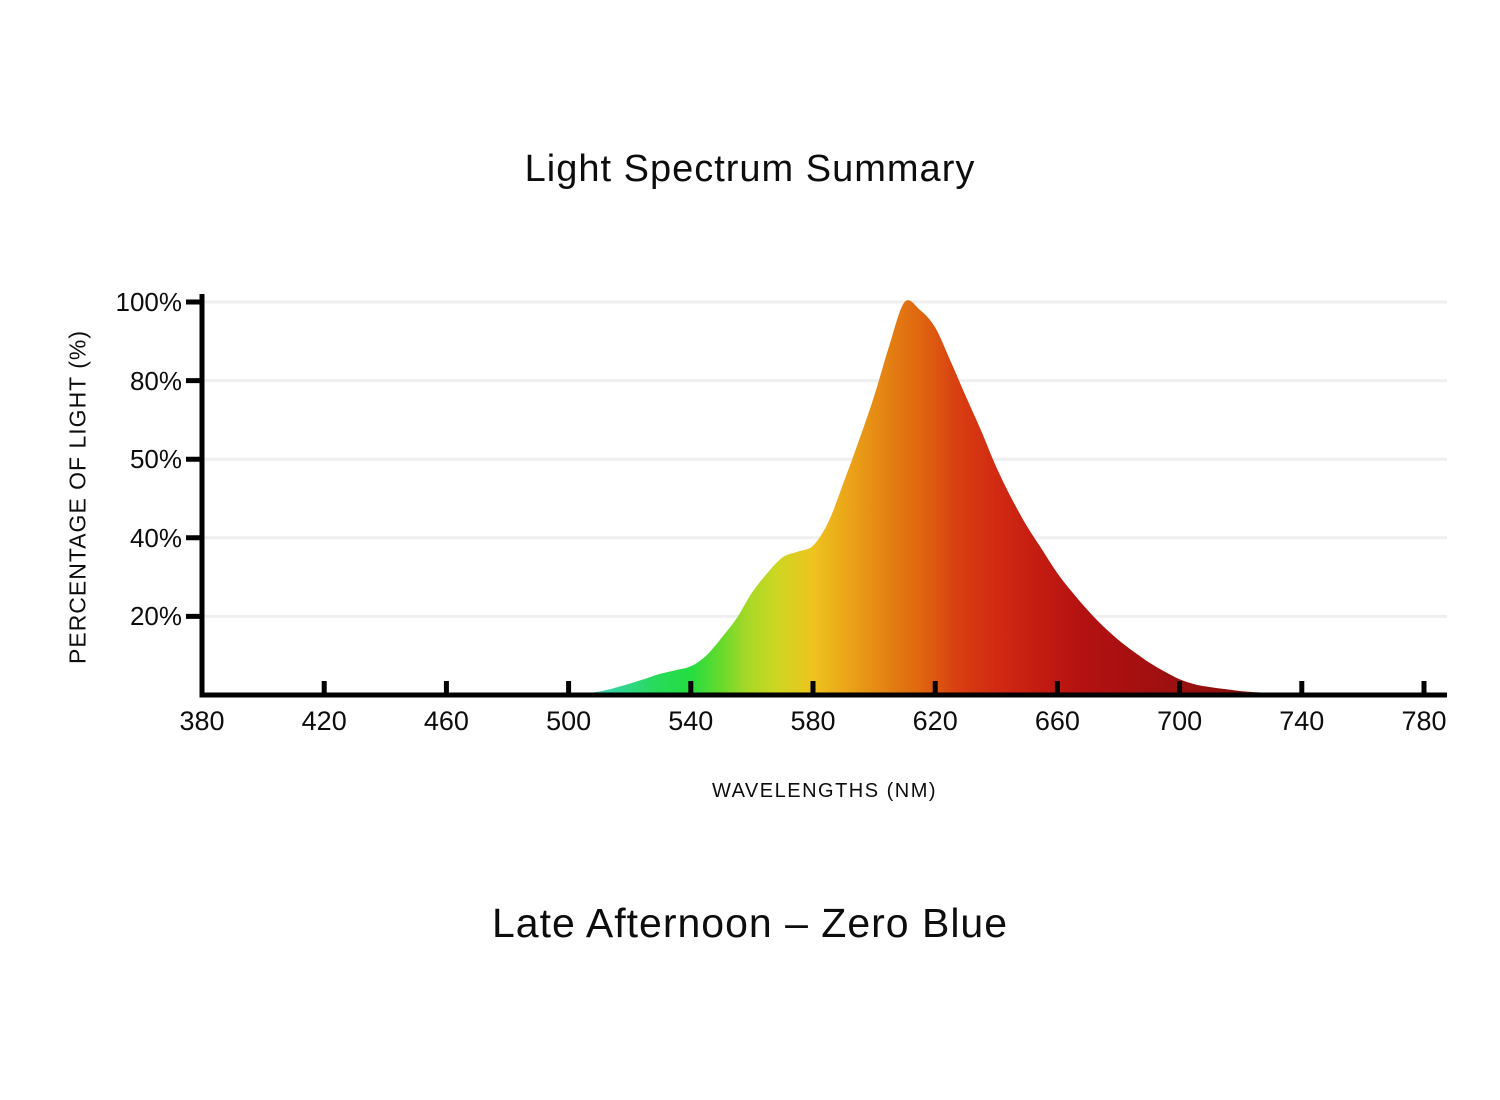 The image size is (1500, 1100). I want to click on x-tick-label: 780, so click(1424, 721).